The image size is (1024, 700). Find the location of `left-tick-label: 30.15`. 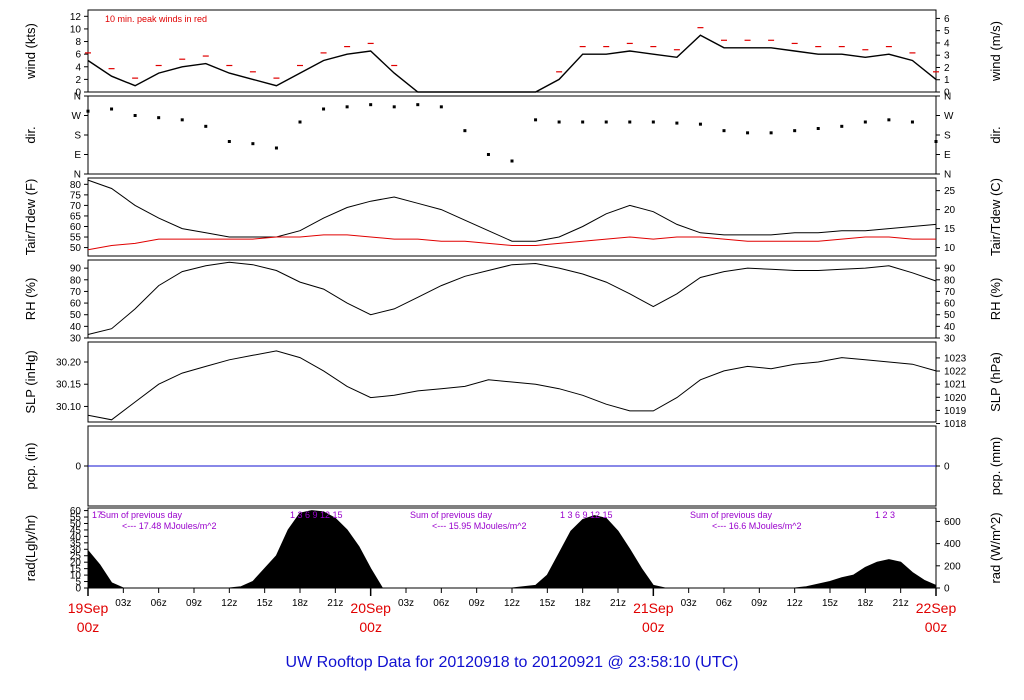

left-tick-label: 30.15 is located at coordinates (68, 385).